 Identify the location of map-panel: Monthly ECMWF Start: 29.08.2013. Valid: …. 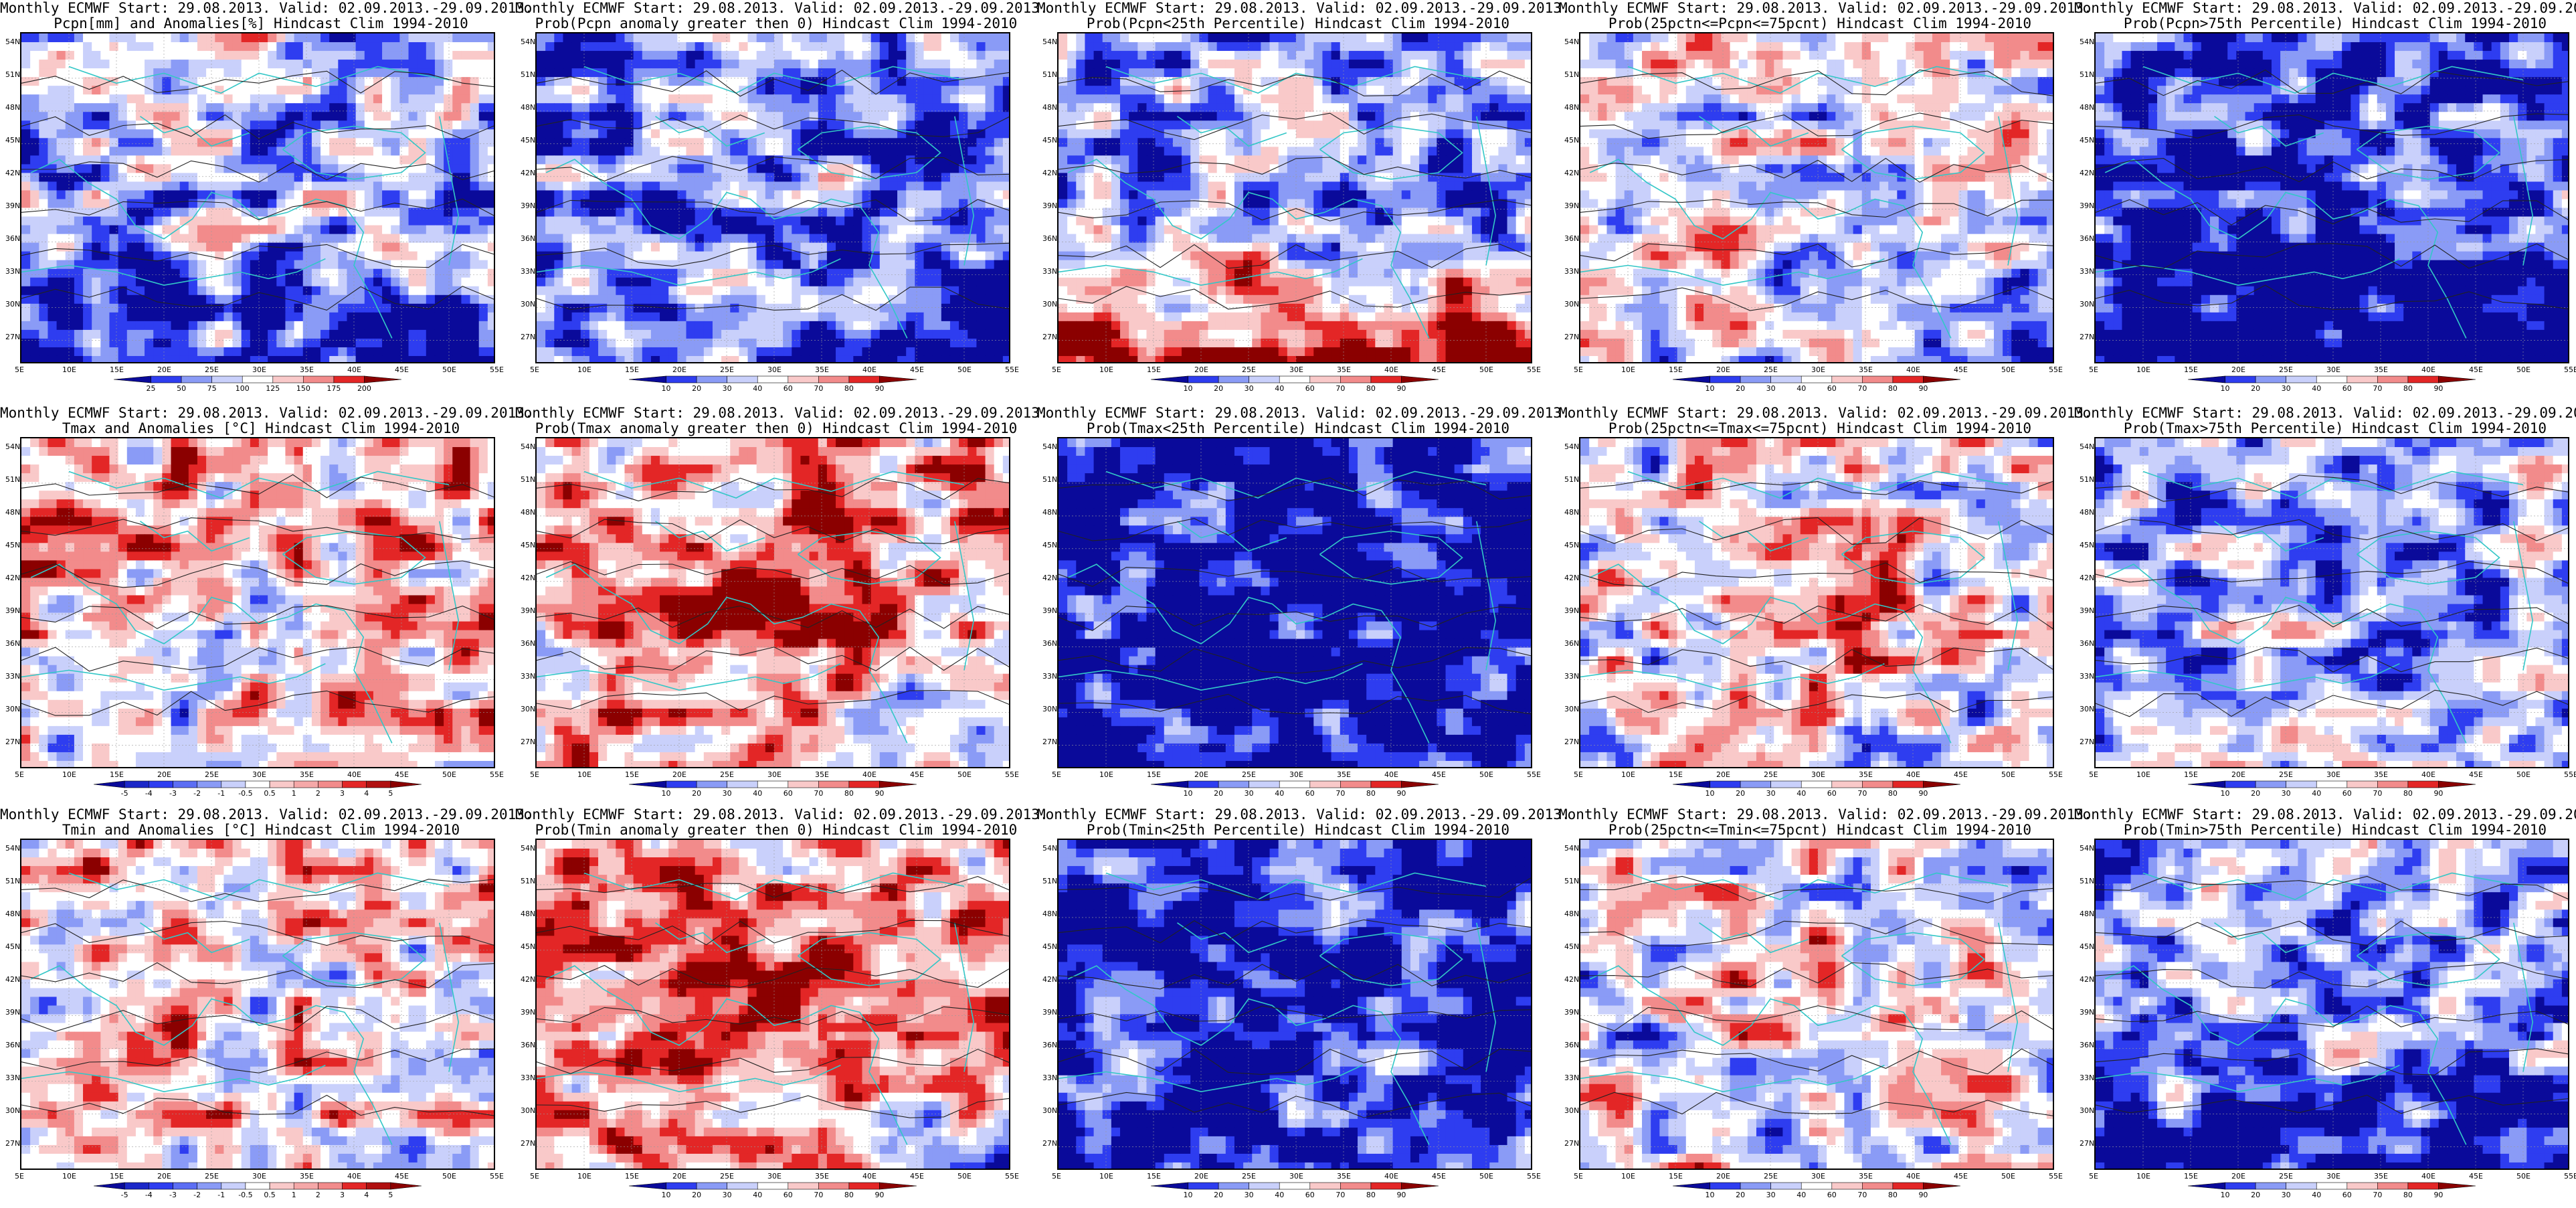
(1298, 201).